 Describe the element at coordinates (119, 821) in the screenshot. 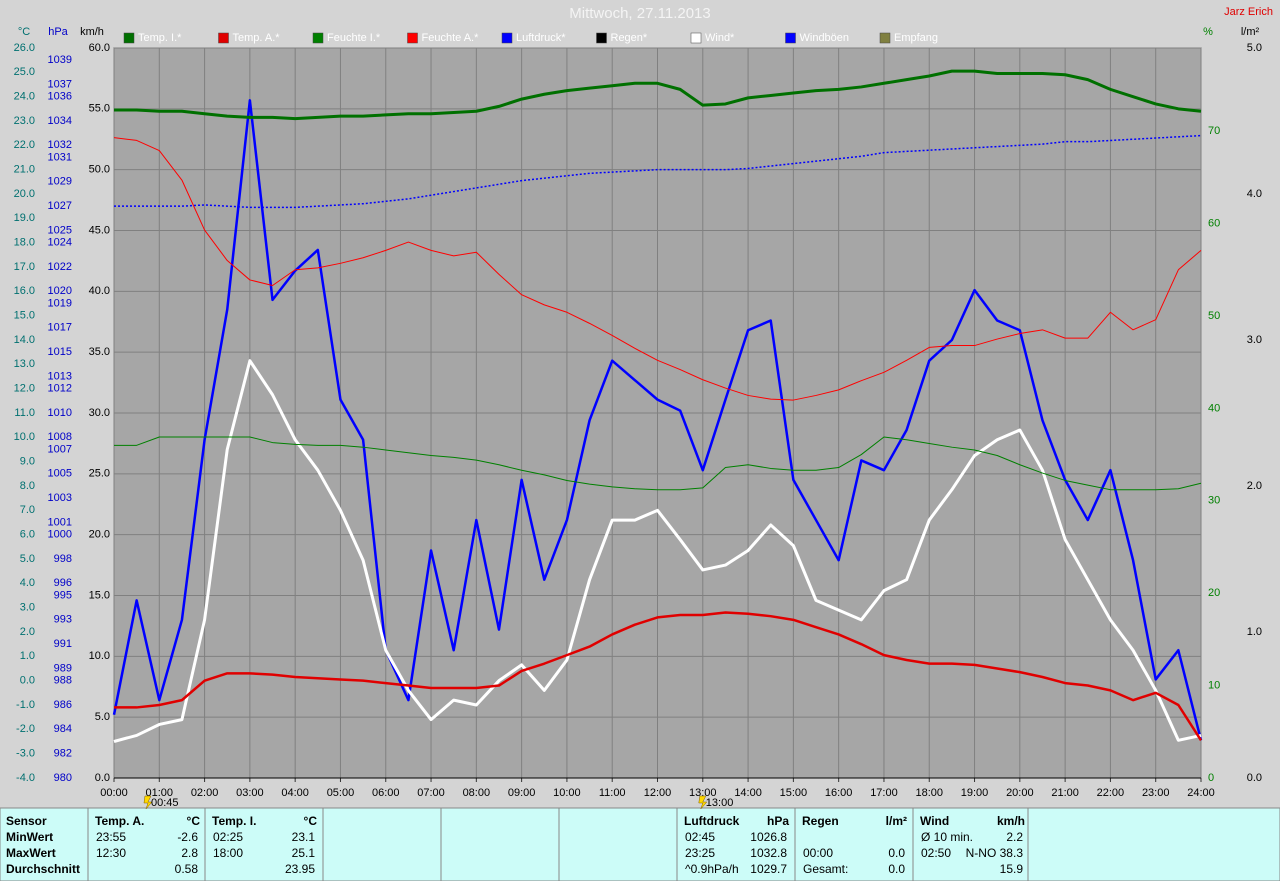

I see `block-name: Temp. A.` at that location.